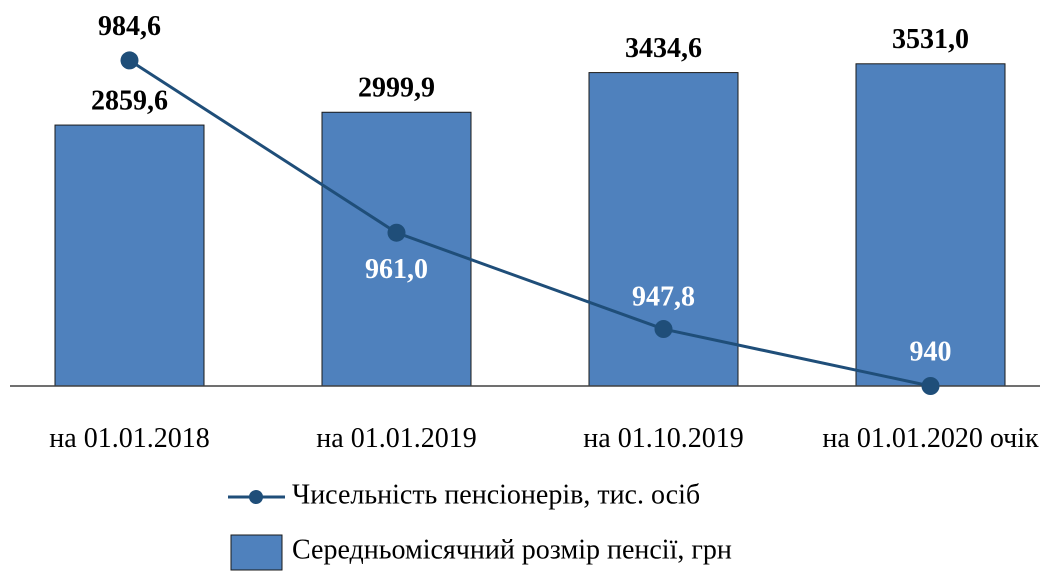  I want to click on x-tick-label: на 01.10.2019, so click(663, 438).